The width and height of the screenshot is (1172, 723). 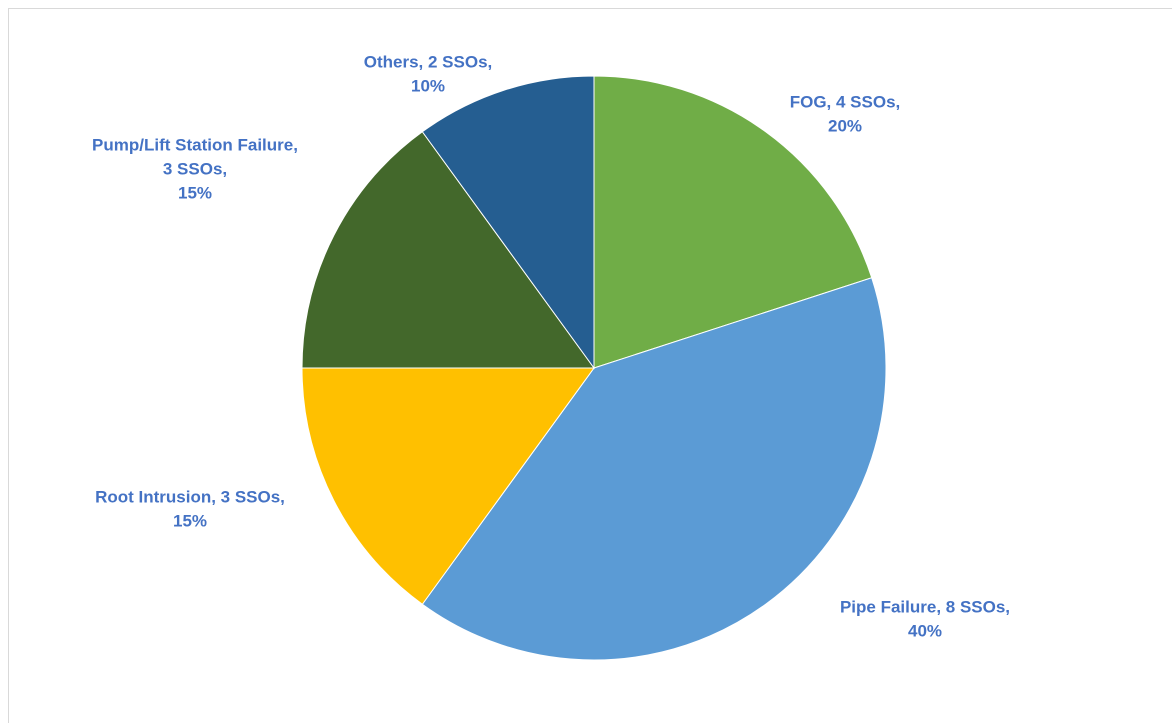 I want to click on data-label: 3 SSOs,, so click(x=195, y=168).